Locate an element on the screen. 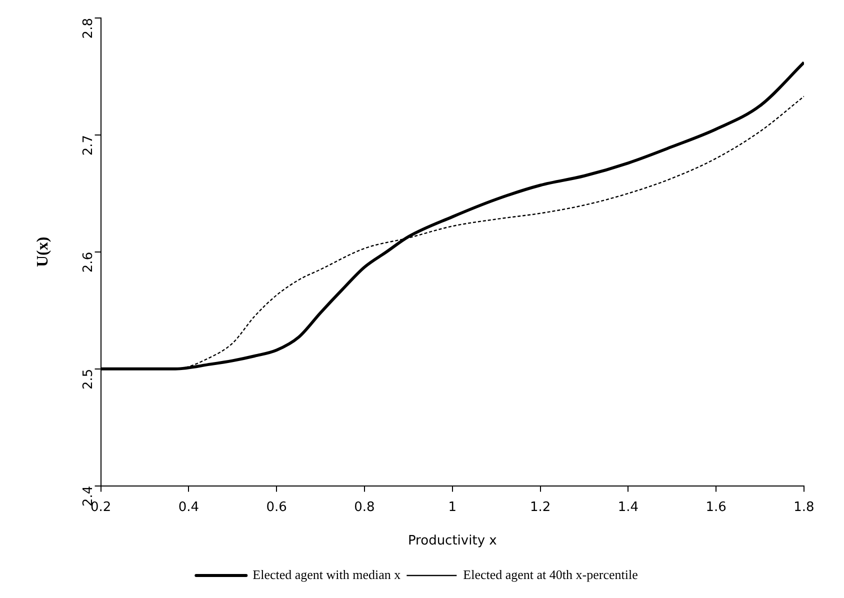 The width and height of the screenshot is (844, 598). x-axis-title: Productivity x is located at coordinates (453, 541).